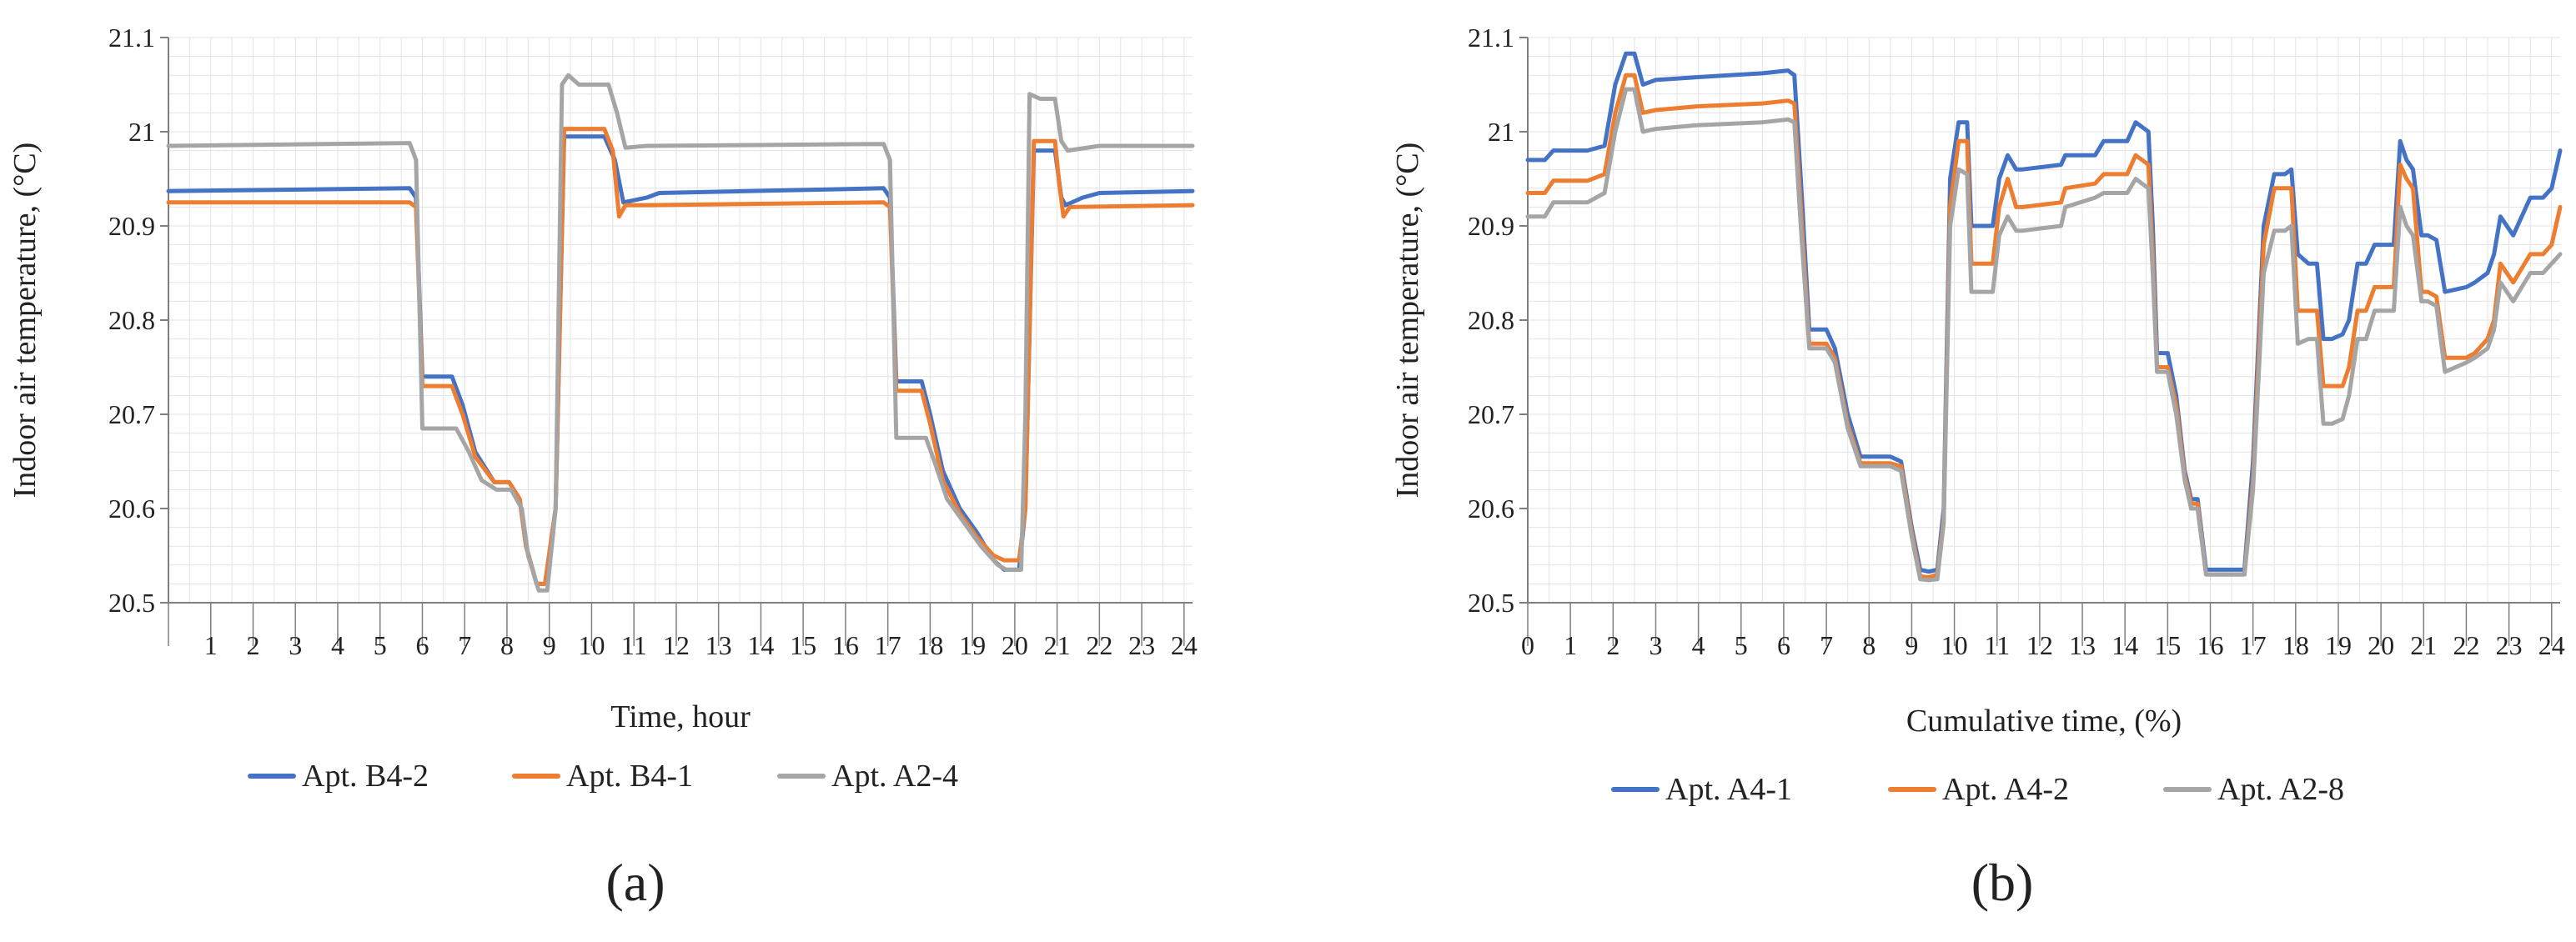  I want to click on panel-label: (b), so click(2002, 882).